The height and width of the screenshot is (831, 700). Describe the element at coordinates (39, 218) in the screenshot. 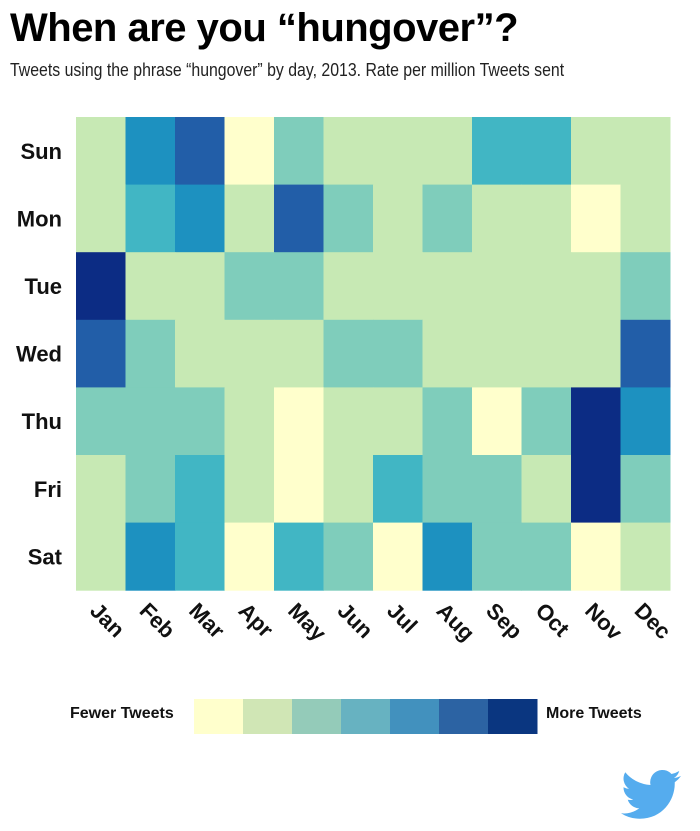

I see `row-label: Mon` at that location.